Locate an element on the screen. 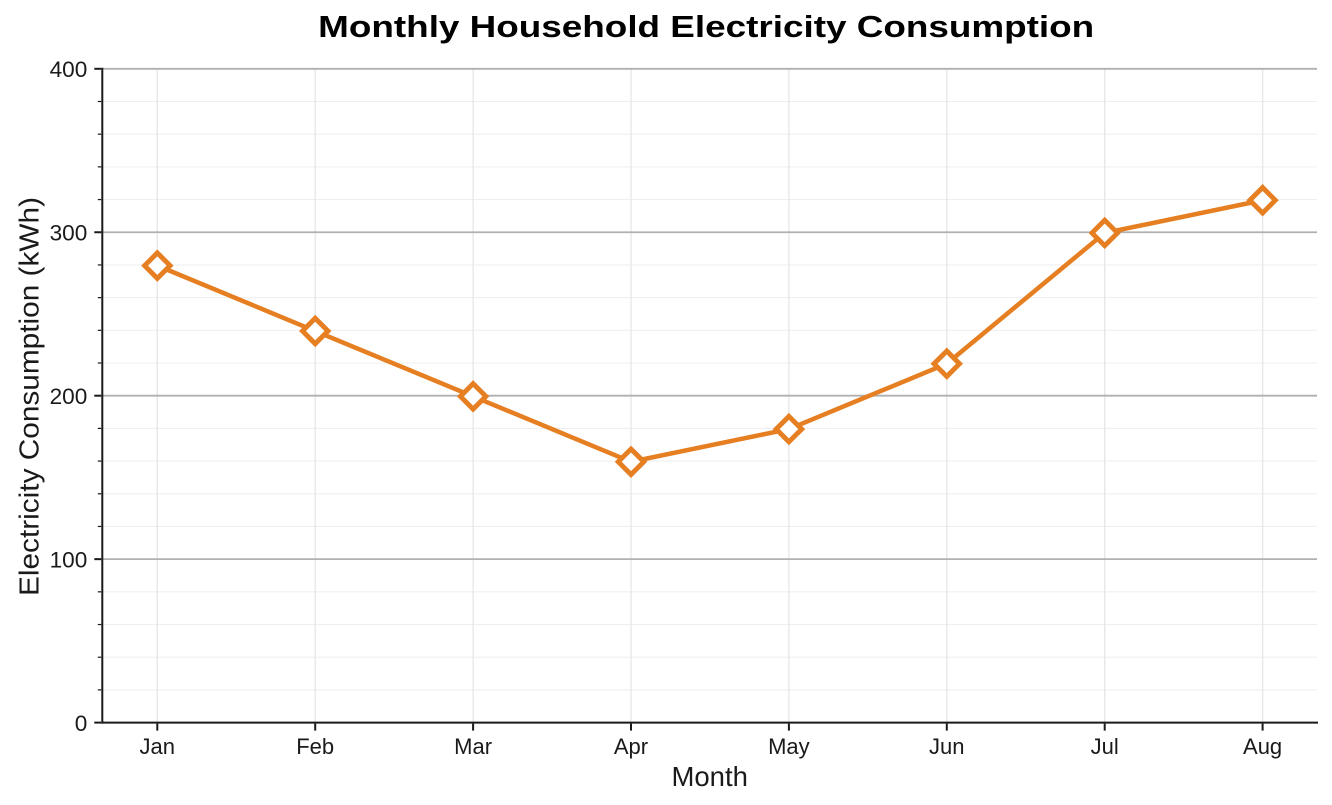 Image resolution: width=1332 pixels, height=805 pixels. svg-text: Mar is located at coordinates (473, 746).